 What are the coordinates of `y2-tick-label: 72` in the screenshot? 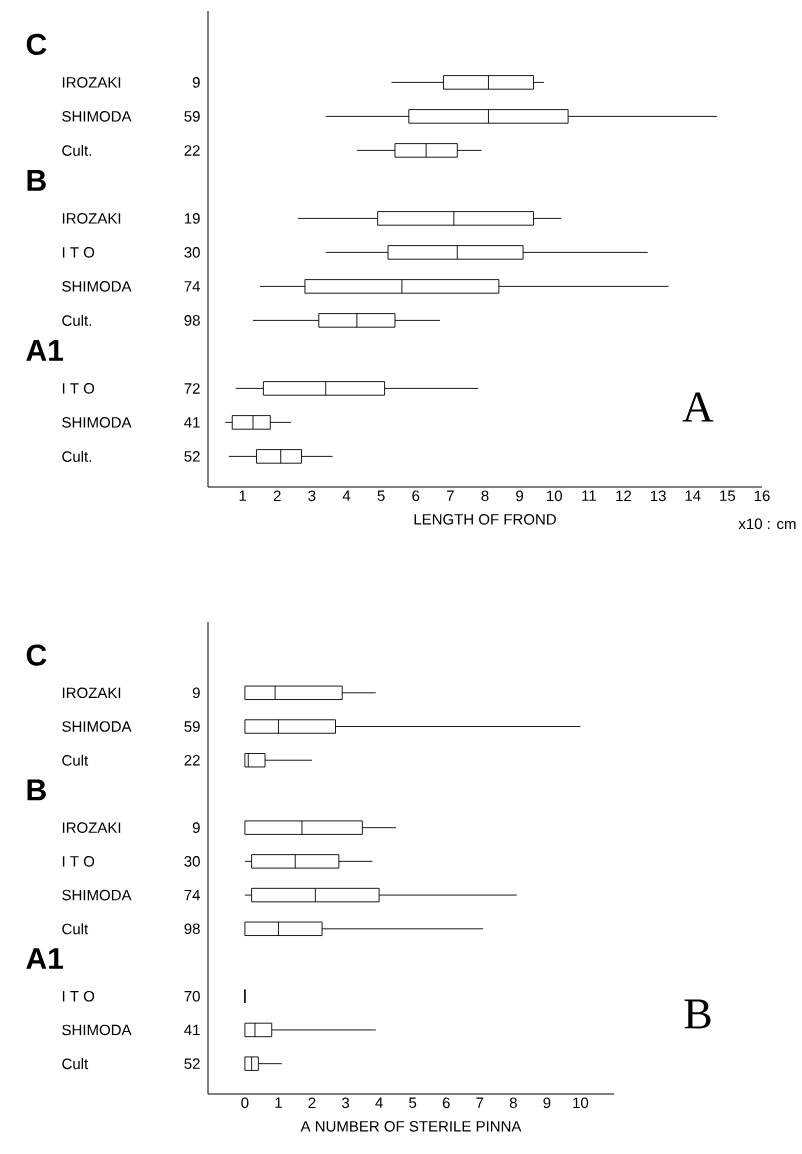 It's located at (192, 388).